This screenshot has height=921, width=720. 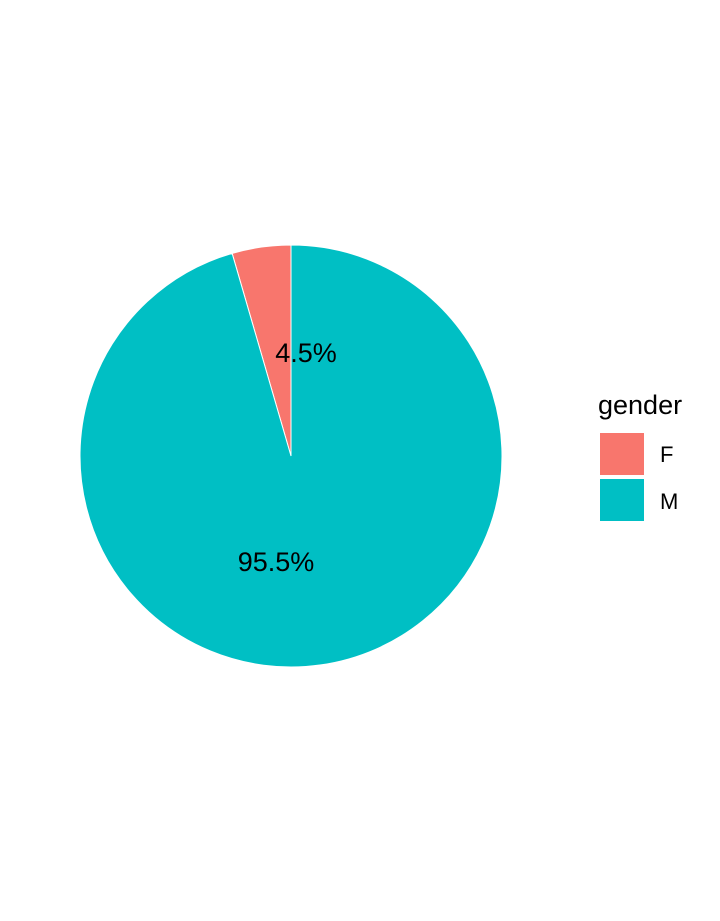 I want to click on legend: gender F M, so click(x=640, y=455).